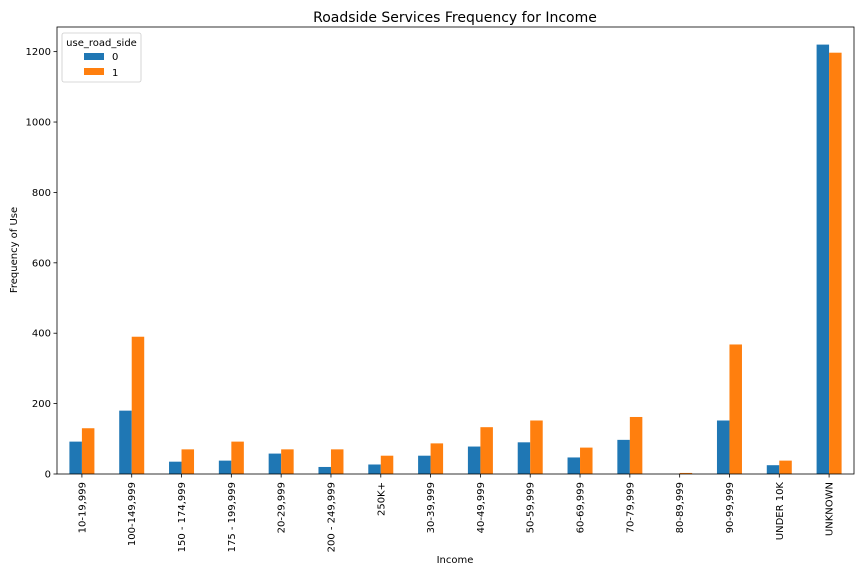 The height and width of the screenshot is (576, 864). What do you see at coordinates (630, 507) in the screenshot?
I see `x-tick-label: 70-79,999` at bounding box center [630, 507].